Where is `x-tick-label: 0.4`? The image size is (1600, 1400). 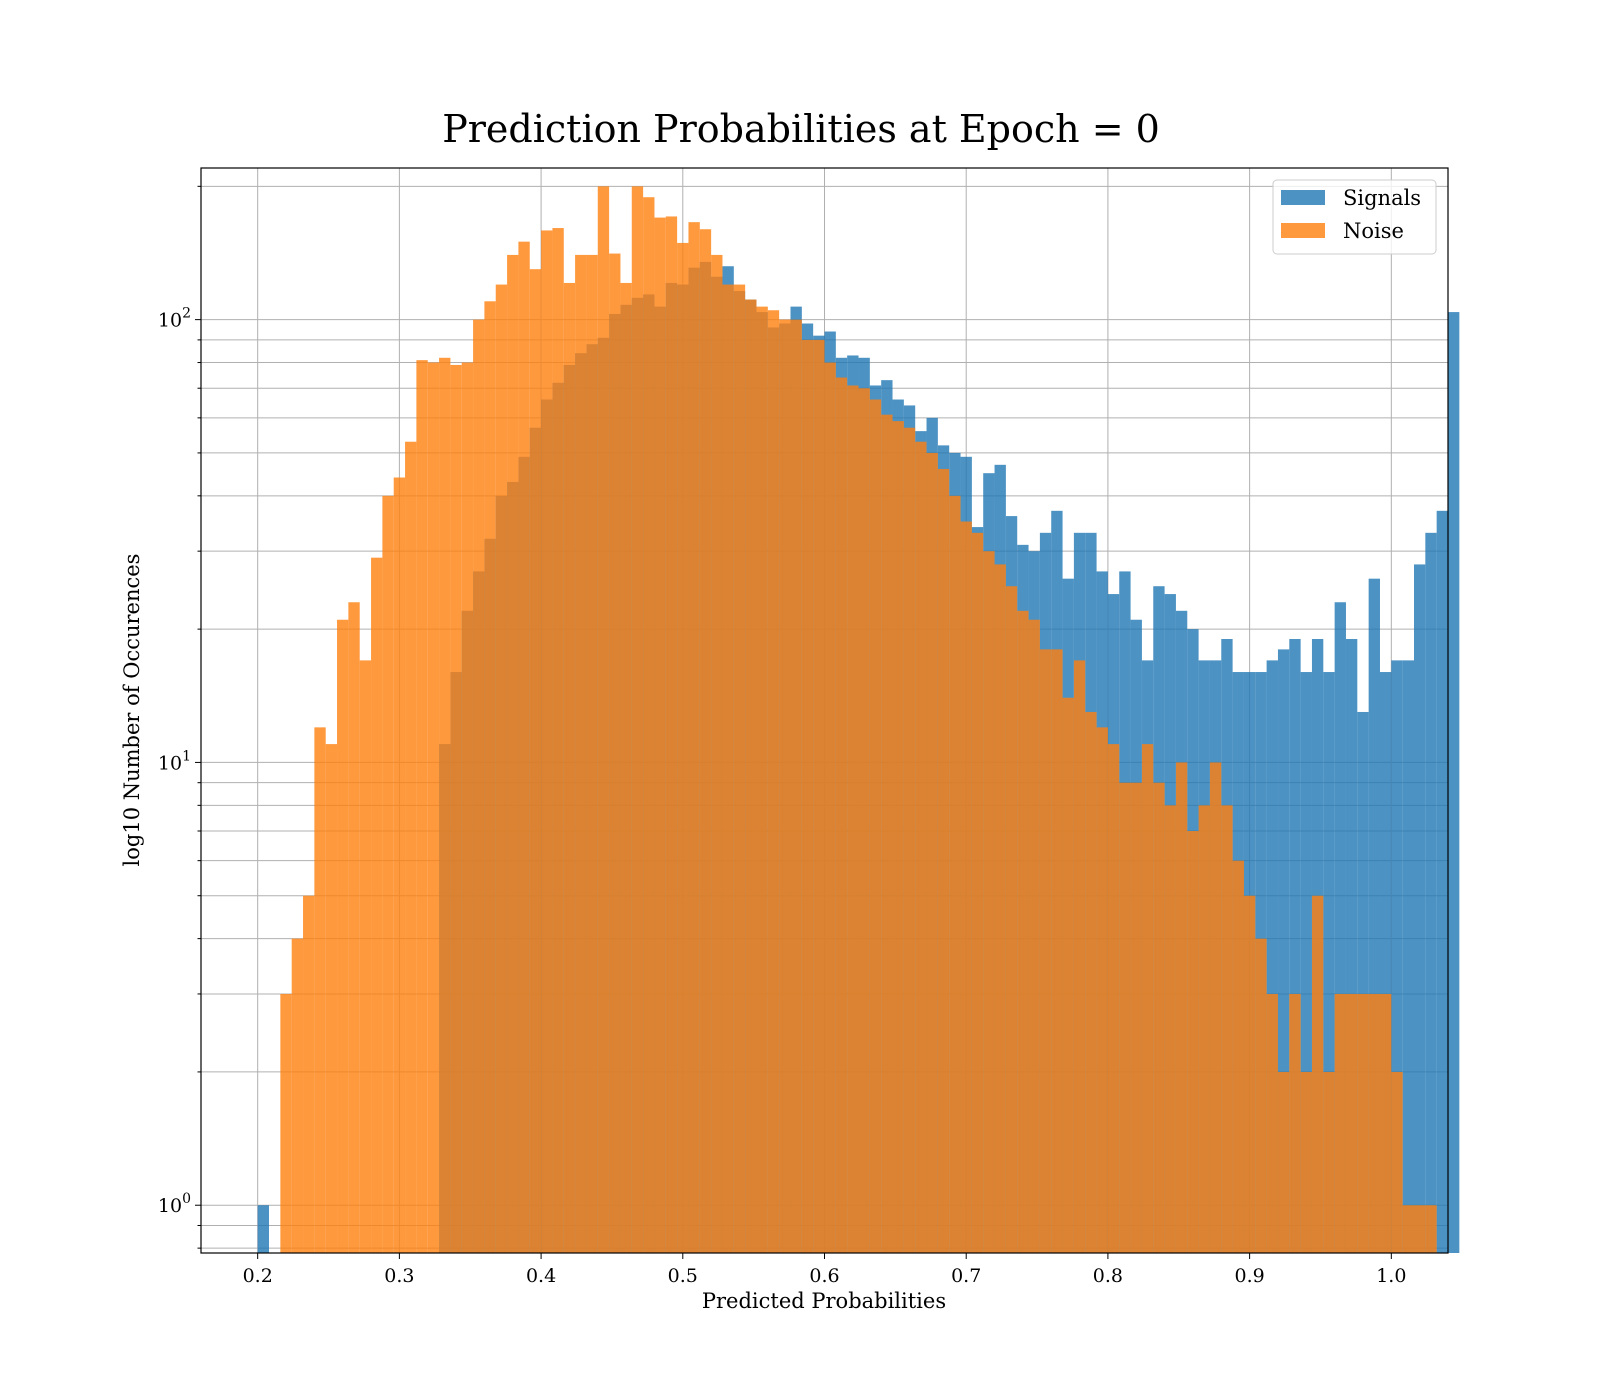
x-tick-label: 0.4 is located at coordinates (541, 1276).